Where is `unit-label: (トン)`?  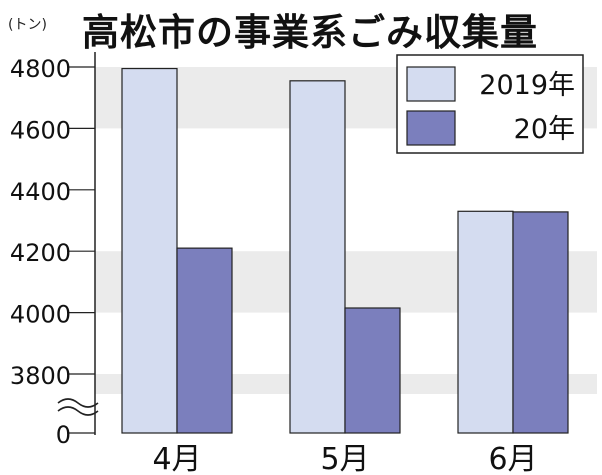
unit-label: (トン) is located at coordinates (27, 25).